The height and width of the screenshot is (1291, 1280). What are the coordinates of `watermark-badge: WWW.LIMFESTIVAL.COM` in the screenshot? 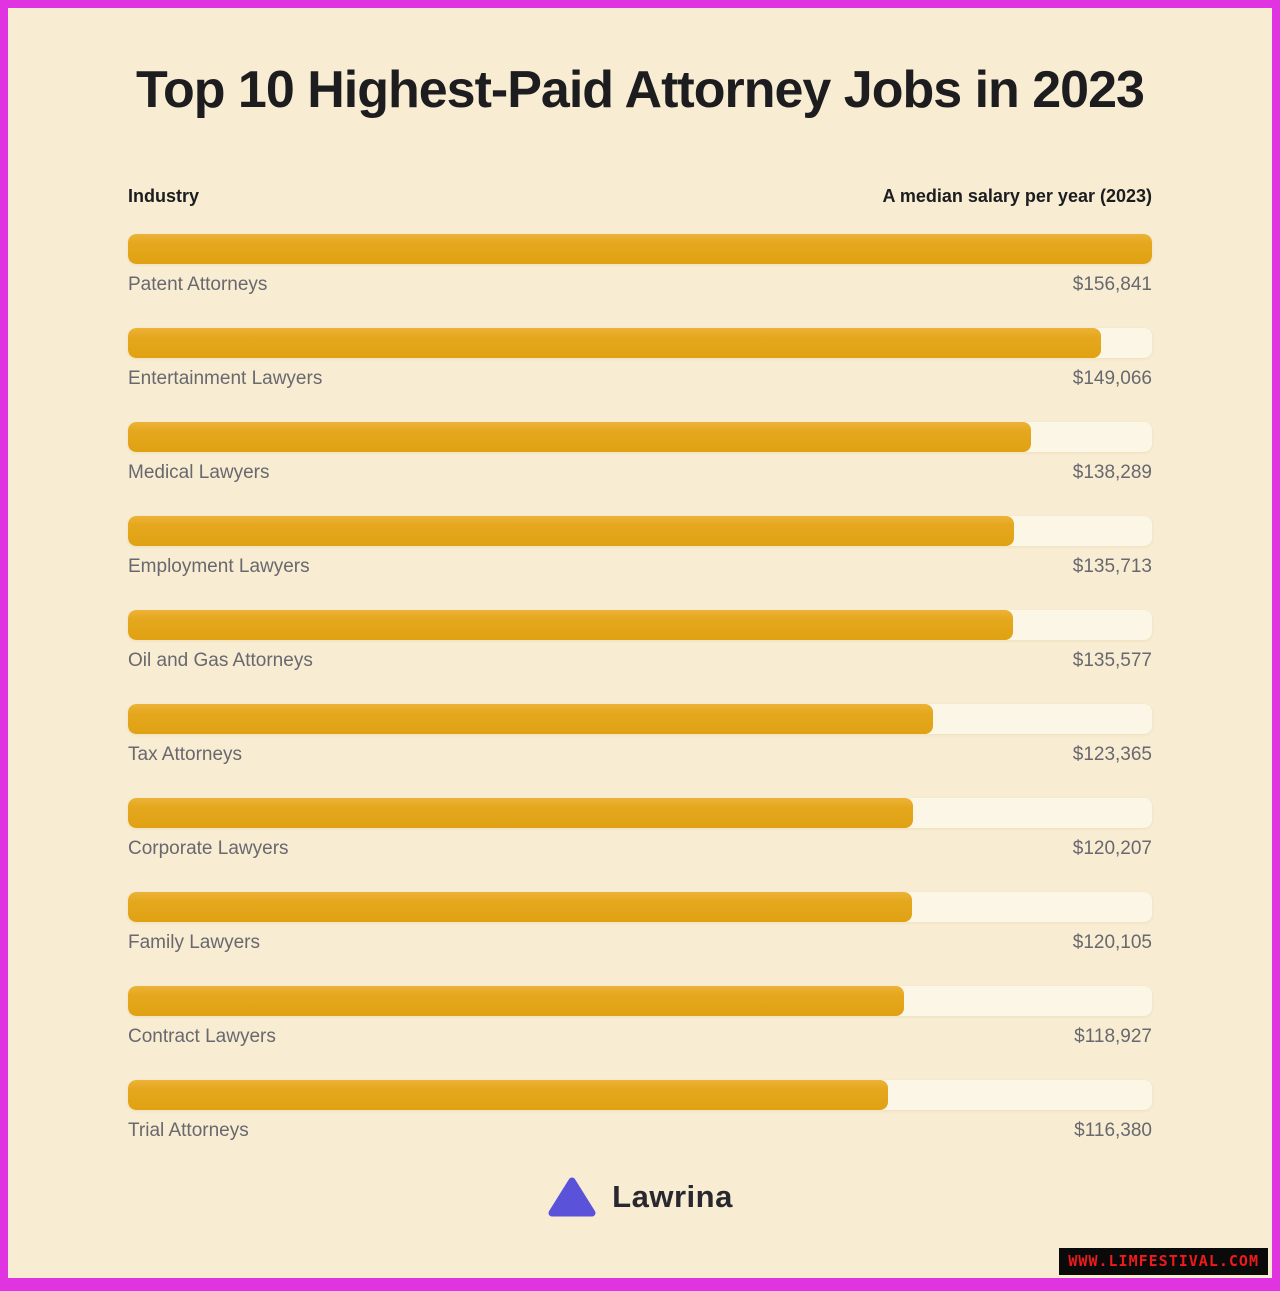 It's located at (1163, 1261).